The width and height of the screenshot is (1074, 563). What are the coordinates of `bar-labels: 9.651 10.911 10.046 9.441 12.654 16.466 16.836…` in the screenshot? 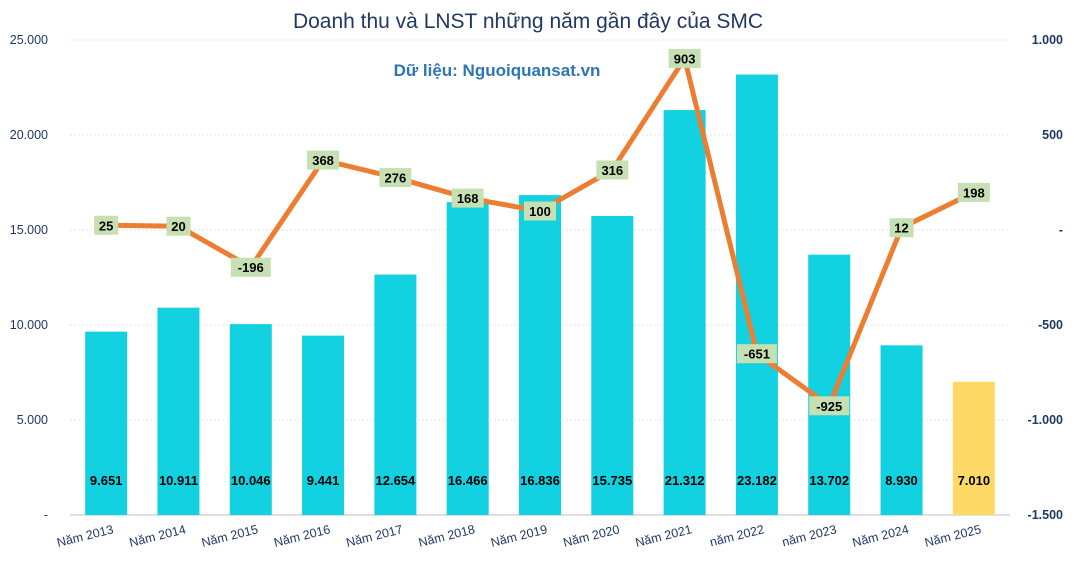 It's located at (540, 480).